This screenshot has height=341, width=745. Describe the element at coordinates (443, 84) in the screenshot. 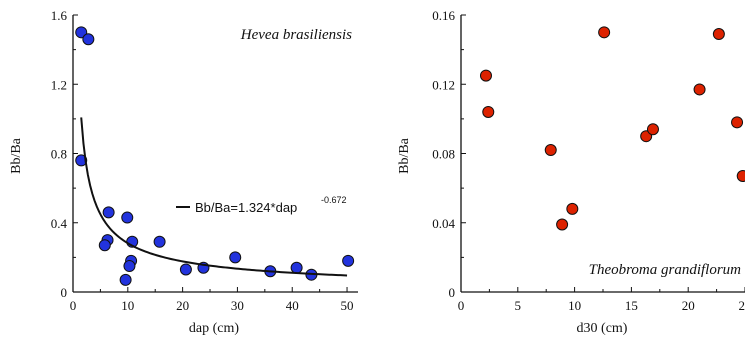

I see `theobroma-y-tick-label: 0.12` at that location.